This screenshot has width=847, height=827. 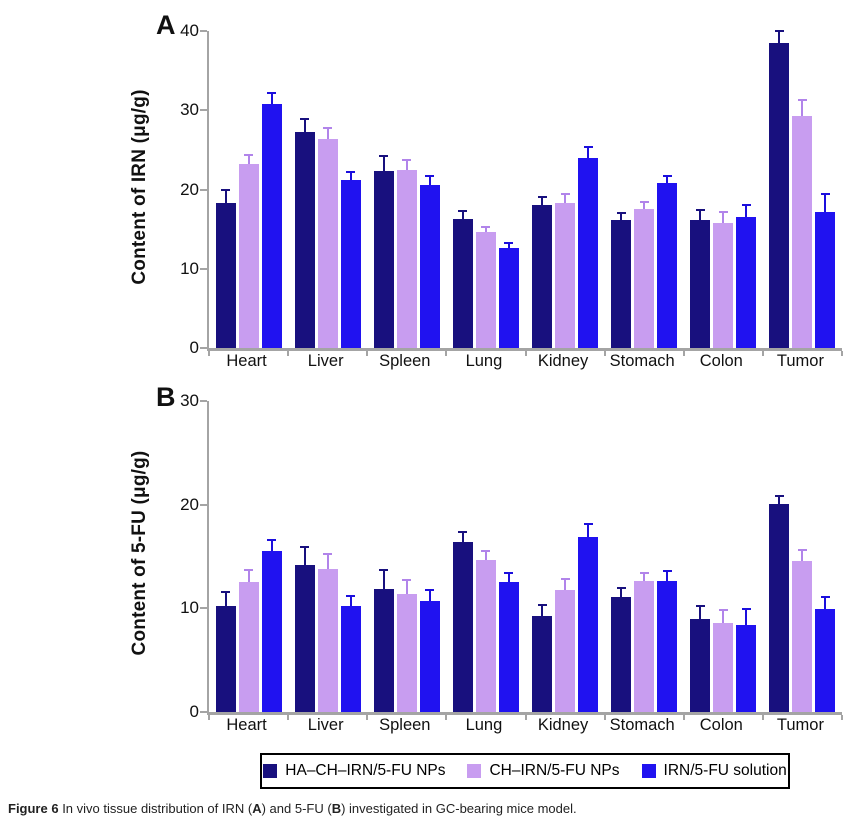 I want to click on x-label: Liver, so click(x=325, y=361).